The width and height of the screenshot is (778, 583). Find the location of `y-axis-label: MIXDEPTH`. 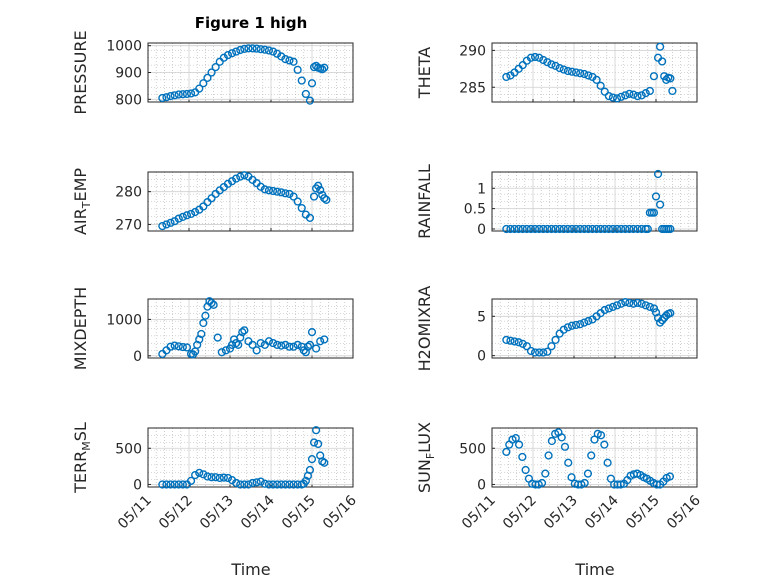

y-axis-label: MIXDEPTH is located at coordinates (80, 328).